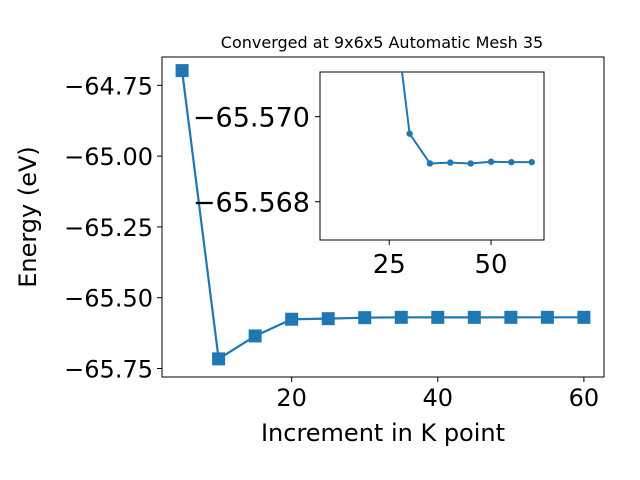  What do you see at coordinates (108, 157) in the screenshot?
I see `main-y-tick-label: −65.00` at bounding box center [108, 157].